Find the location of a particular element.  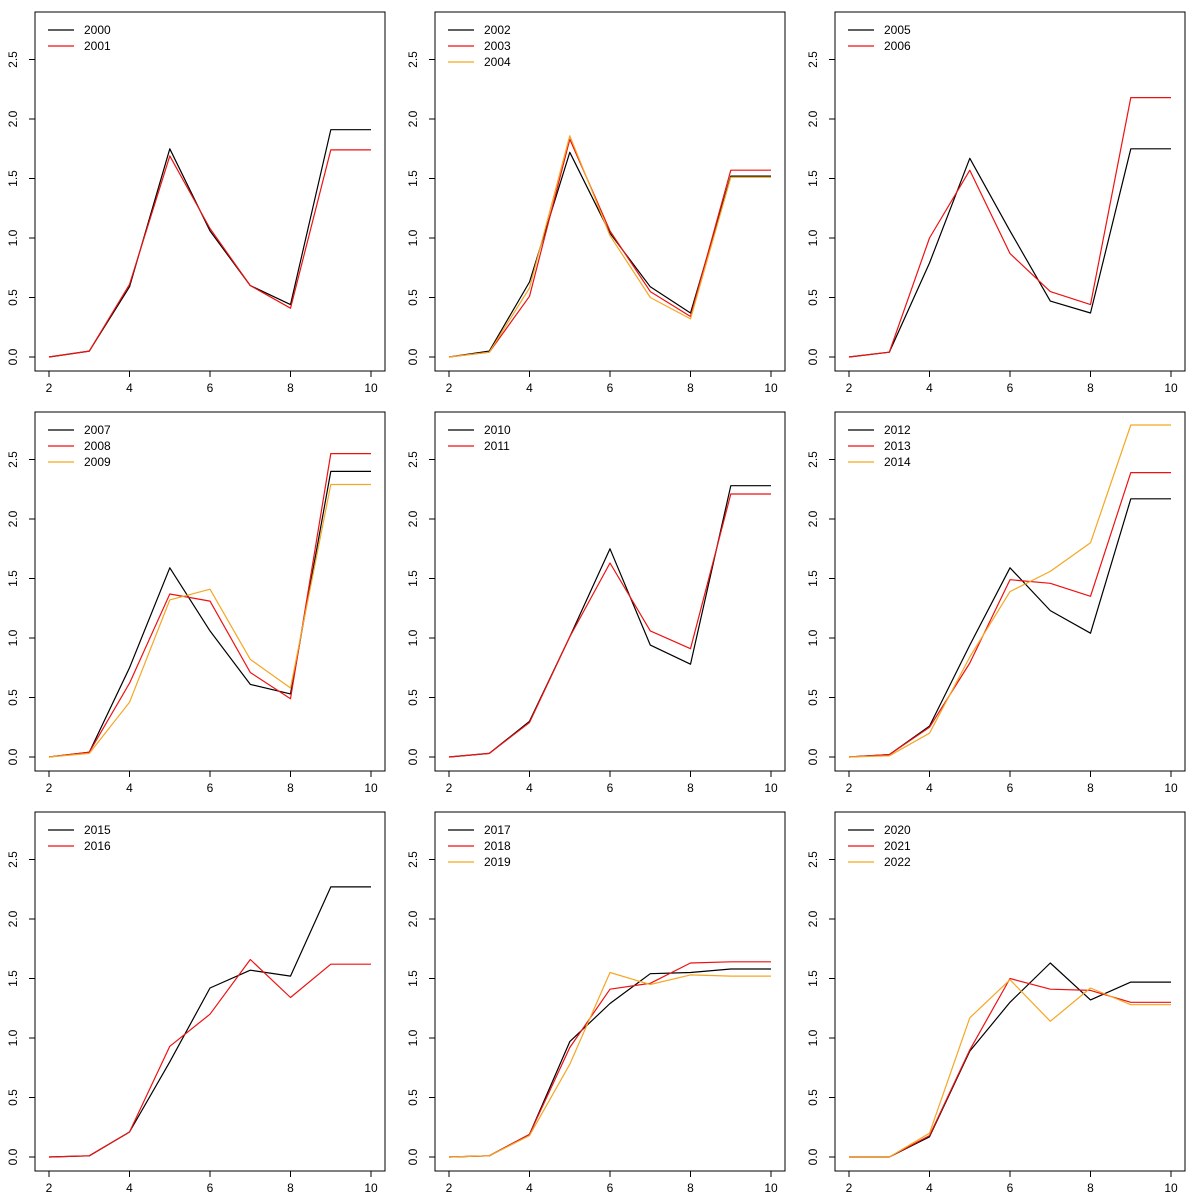

legend-label: 2008 is located at coordinates (97, 446).